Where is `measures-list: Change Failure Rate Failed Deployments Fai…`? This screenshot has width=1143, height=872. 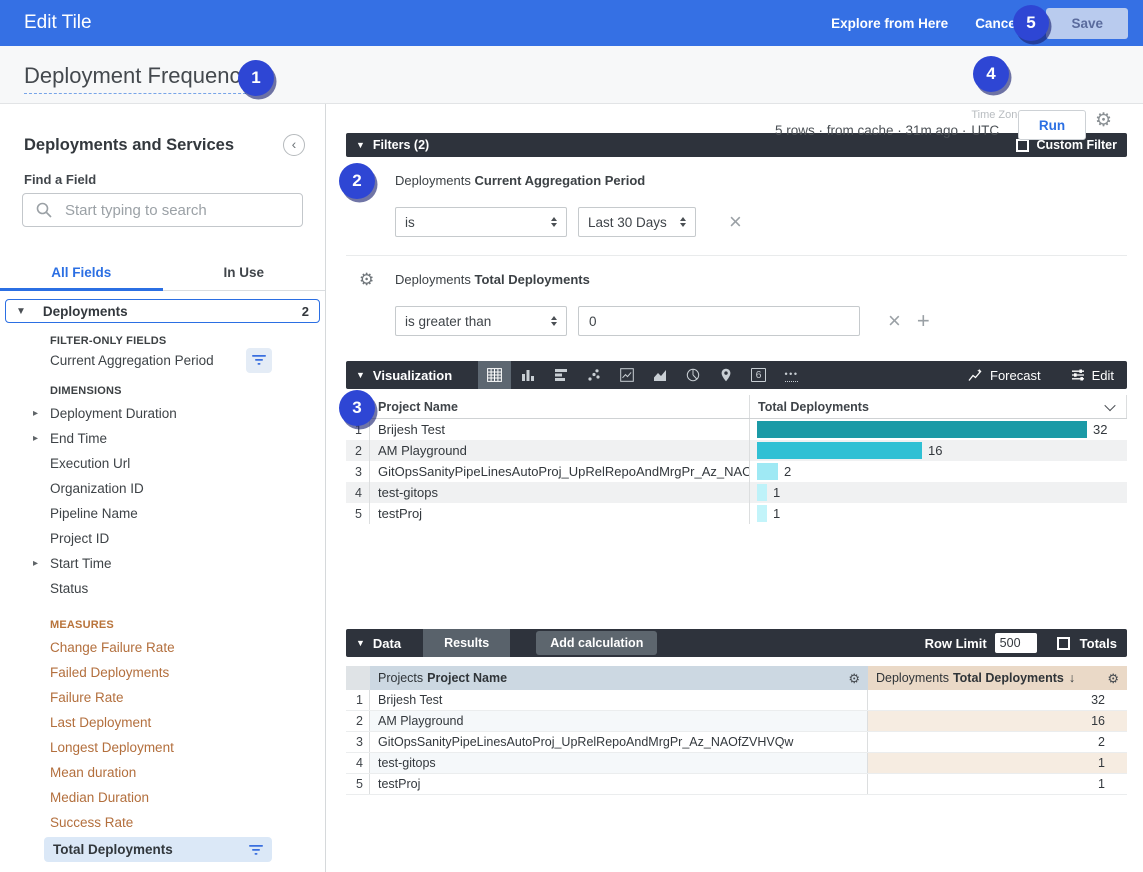 measures-list: Change Failure Rate Failed Deployments Fai… is located at coordinates (162, 735).